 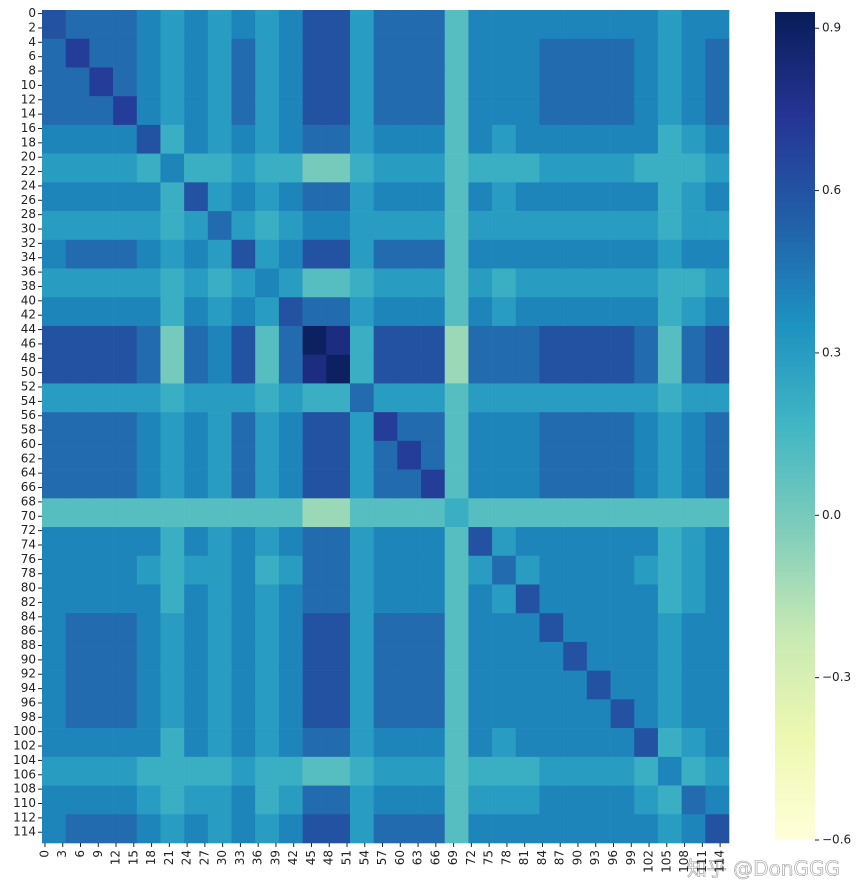 I want to click on y-tick-label: 8, so click(x=32, y=71).